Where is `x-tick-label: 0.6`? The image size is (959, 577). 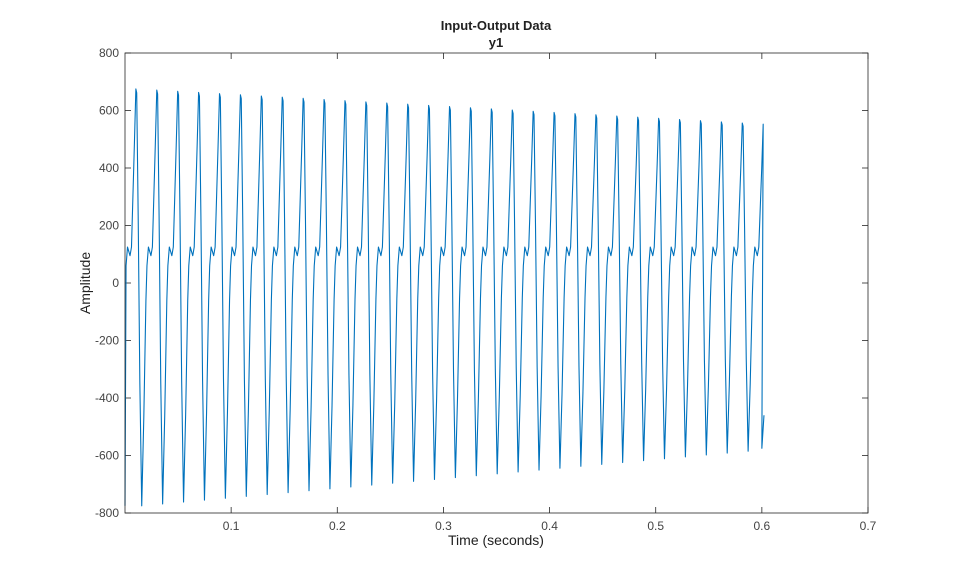 x-tick-label: 0.6 is located at coordinates (762, 526).